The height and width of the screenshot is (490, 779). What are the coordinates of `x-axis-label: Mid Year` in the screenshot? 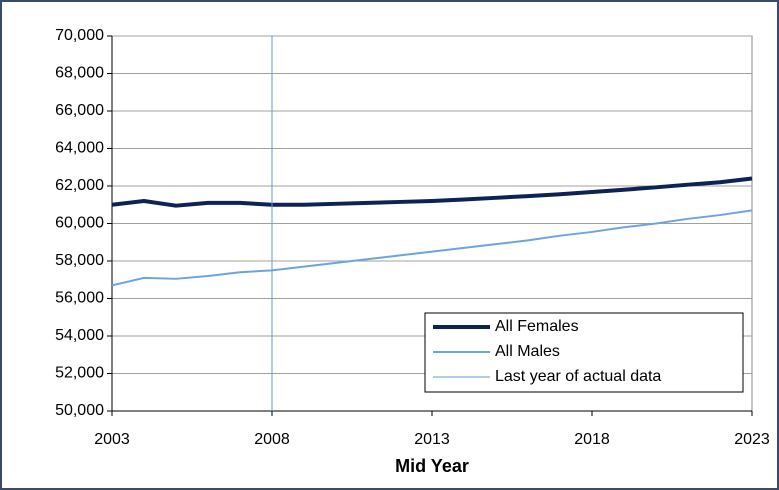 It's located at (432, 466).